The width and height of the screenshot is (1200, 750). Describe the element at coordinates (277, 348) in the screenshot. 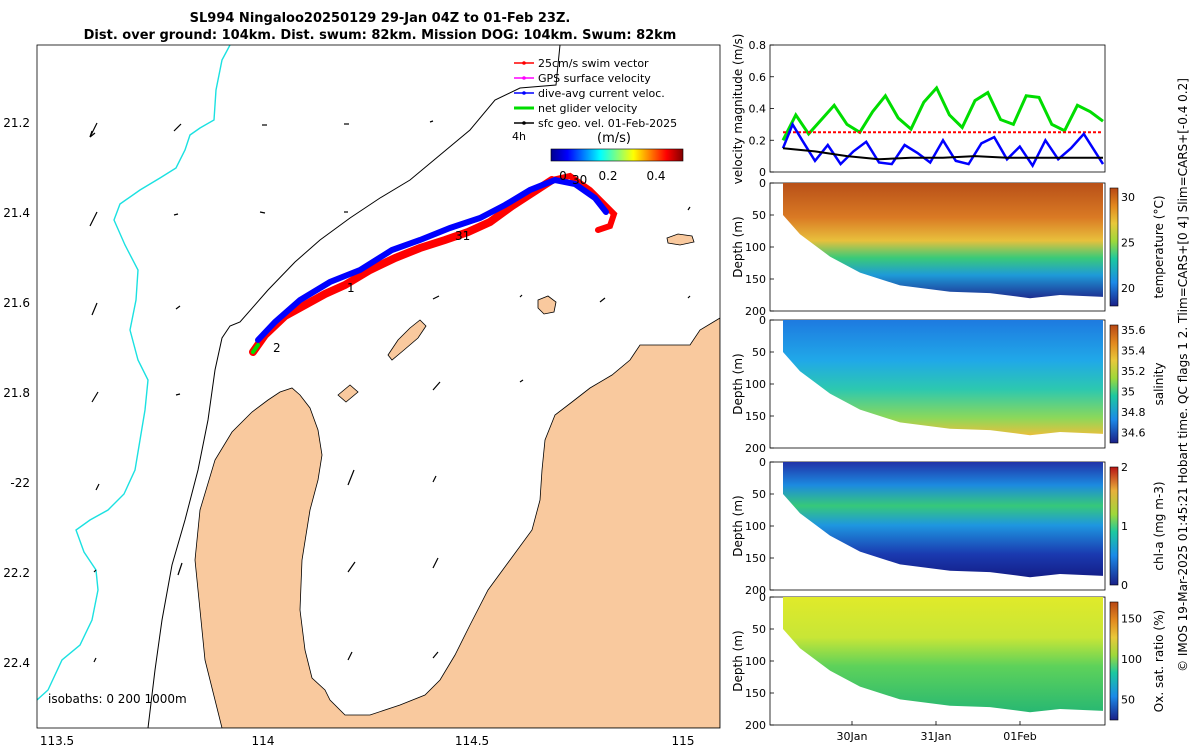

I see `track-label-2: 2` at that location.